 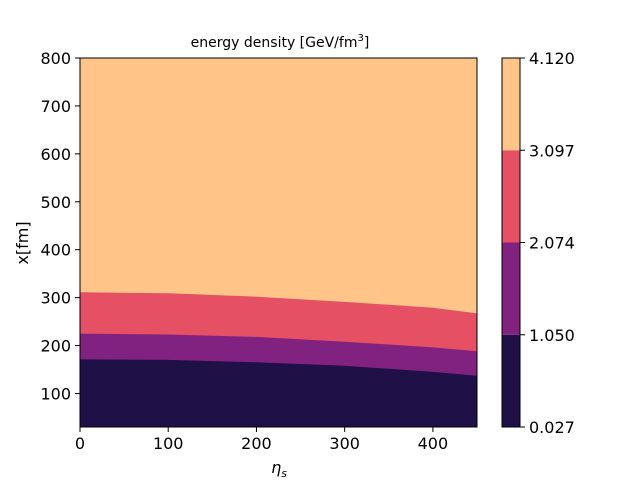 I want to click on x-tick-label: 0, so click(x=80, y=443).